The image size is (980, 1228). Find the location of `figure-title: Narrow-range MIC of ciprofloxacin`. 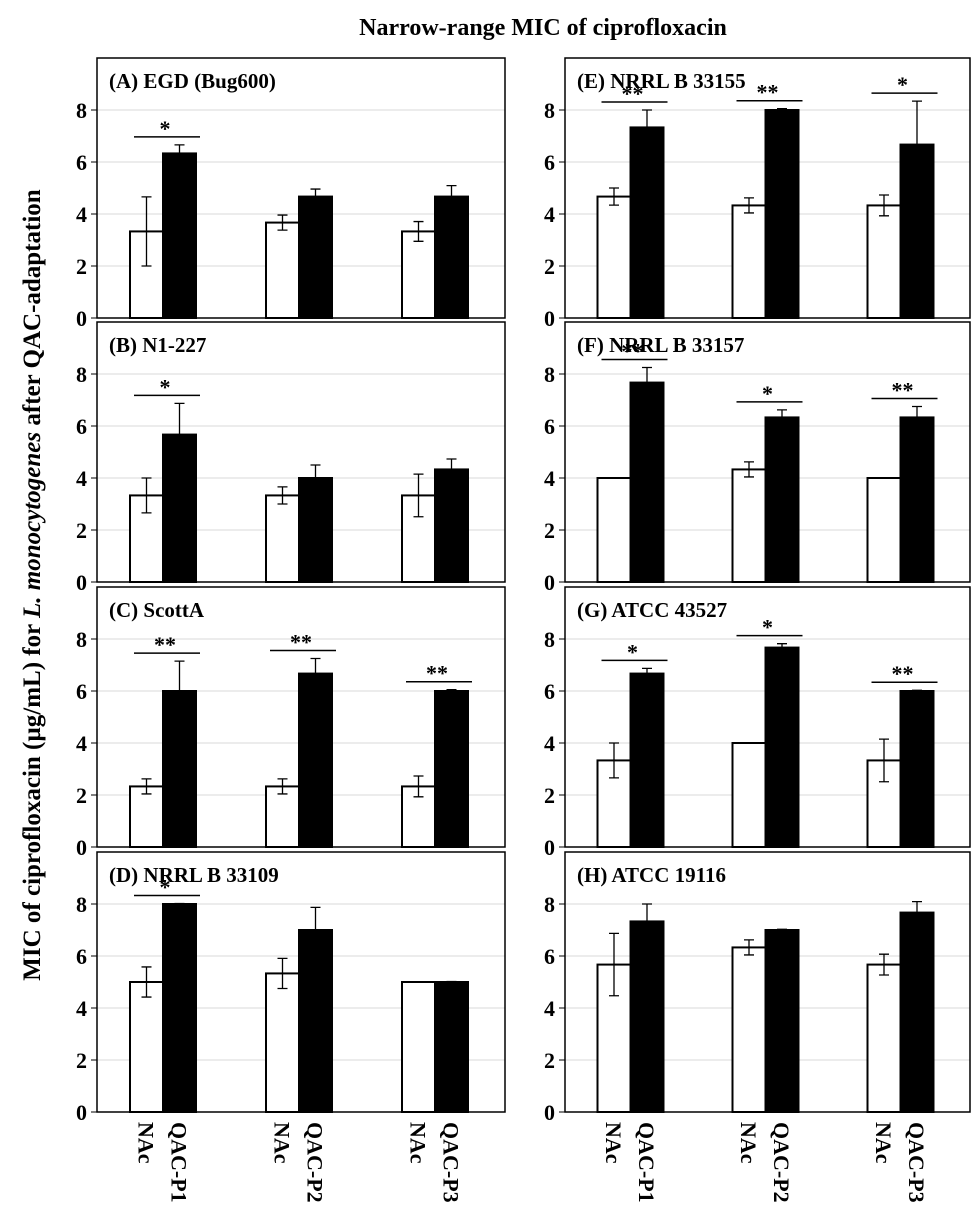

figure-title: Narrow-range MIC of ciprofloxacin is located at coordinates (543, 28).